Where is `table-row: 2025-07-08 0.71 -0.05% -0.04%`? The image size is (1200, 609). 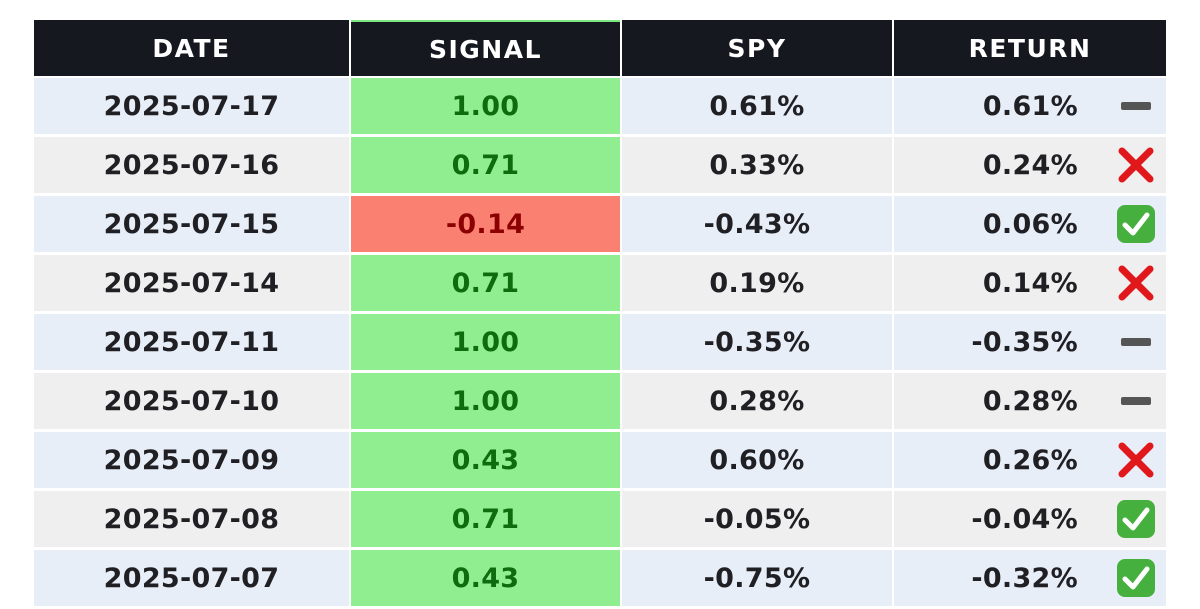
table-row: 2025-07-08 0.71 -0.05% -0.04% is located at coordinates (600, 519).